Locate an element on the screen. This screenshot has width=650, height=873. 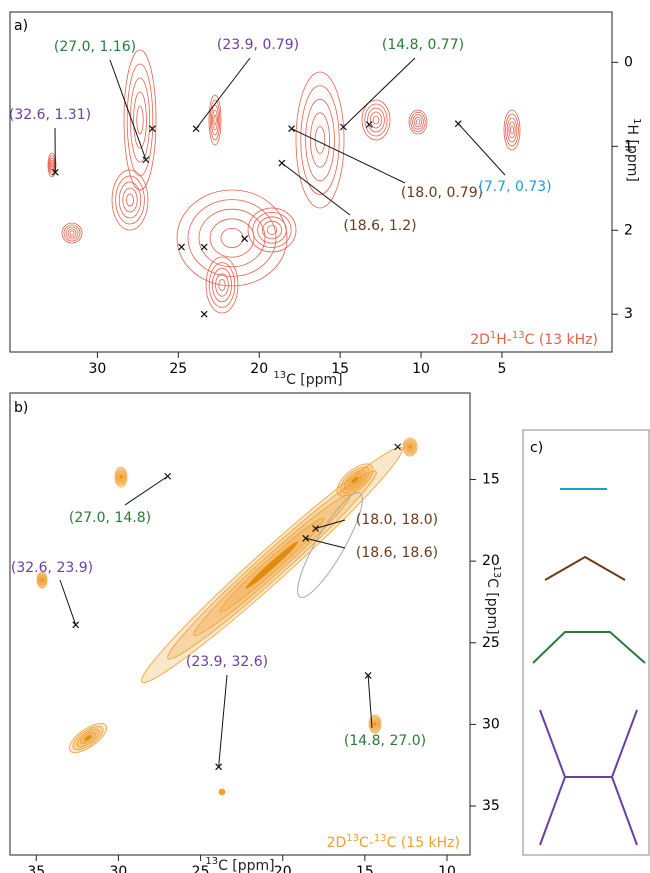
y-tick-label: 0 is located at coordinates (628, 62).